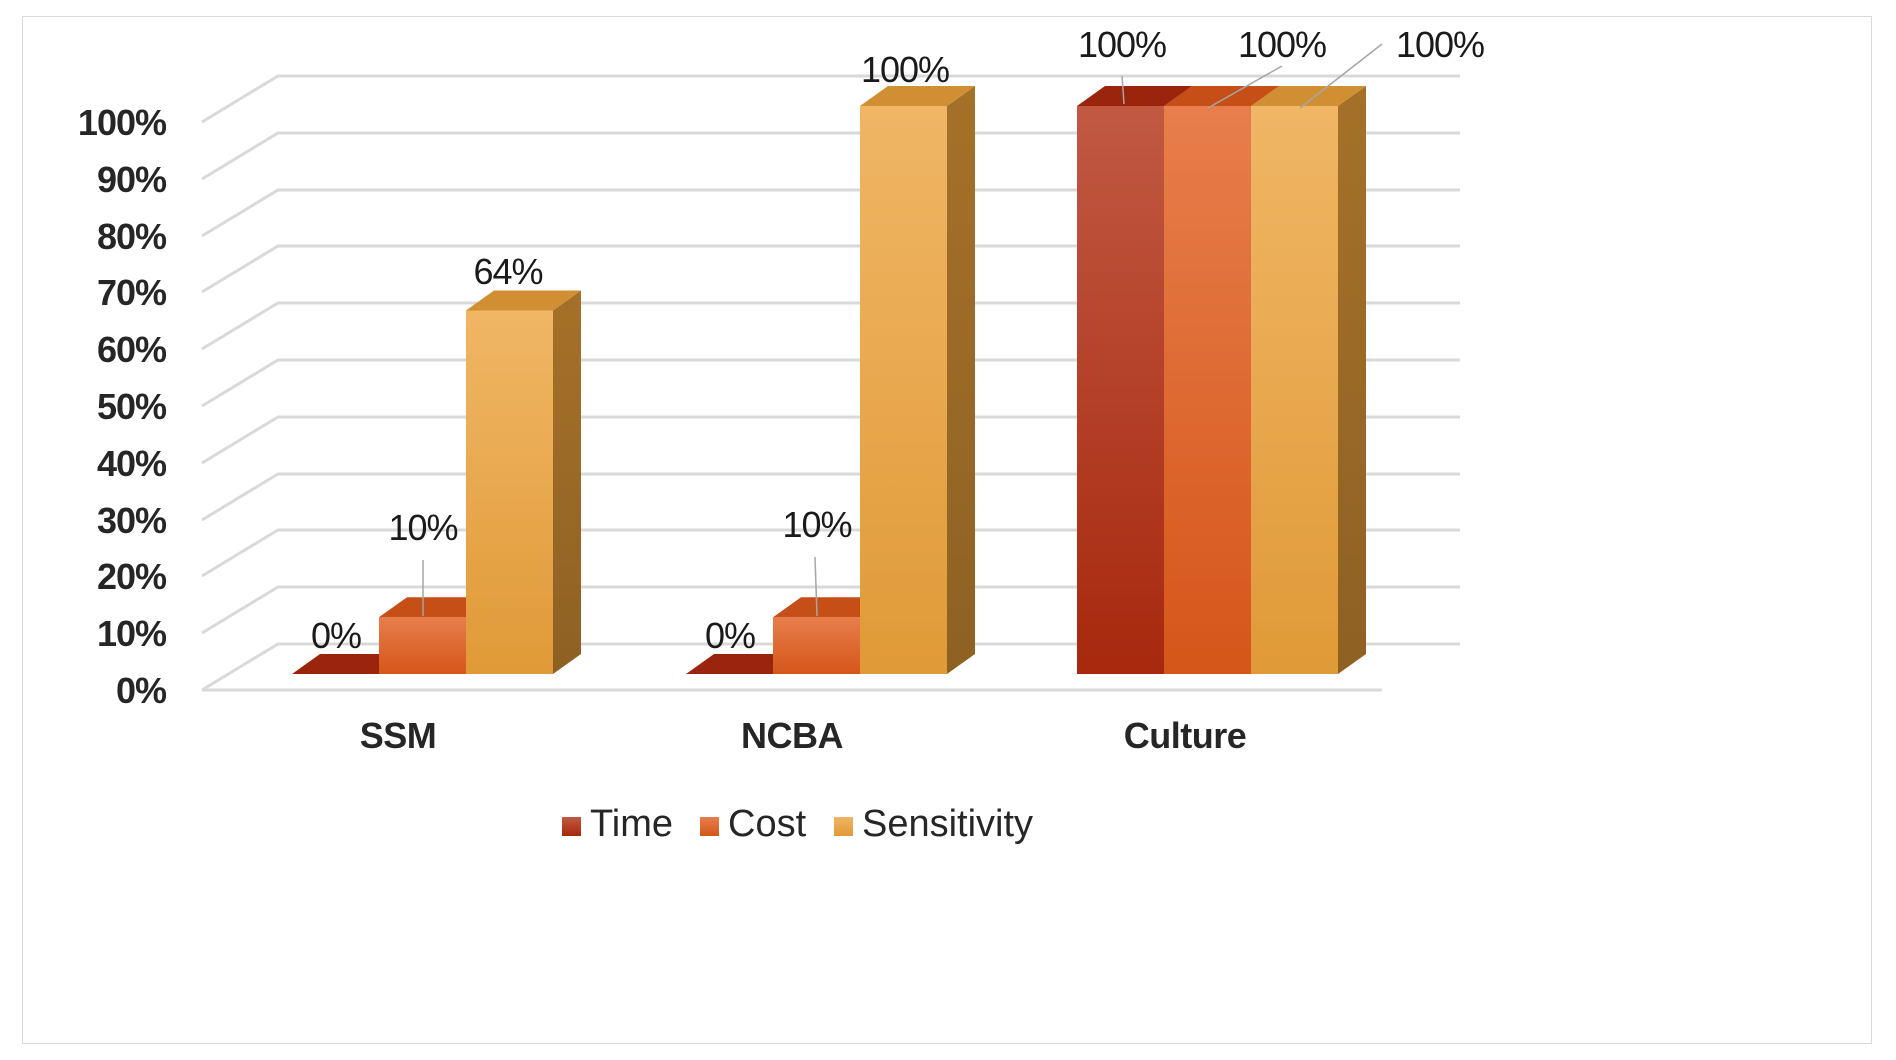 The image size is (1896, 1060). I want to click on y-tick-label: 70%, so click(132, 292).